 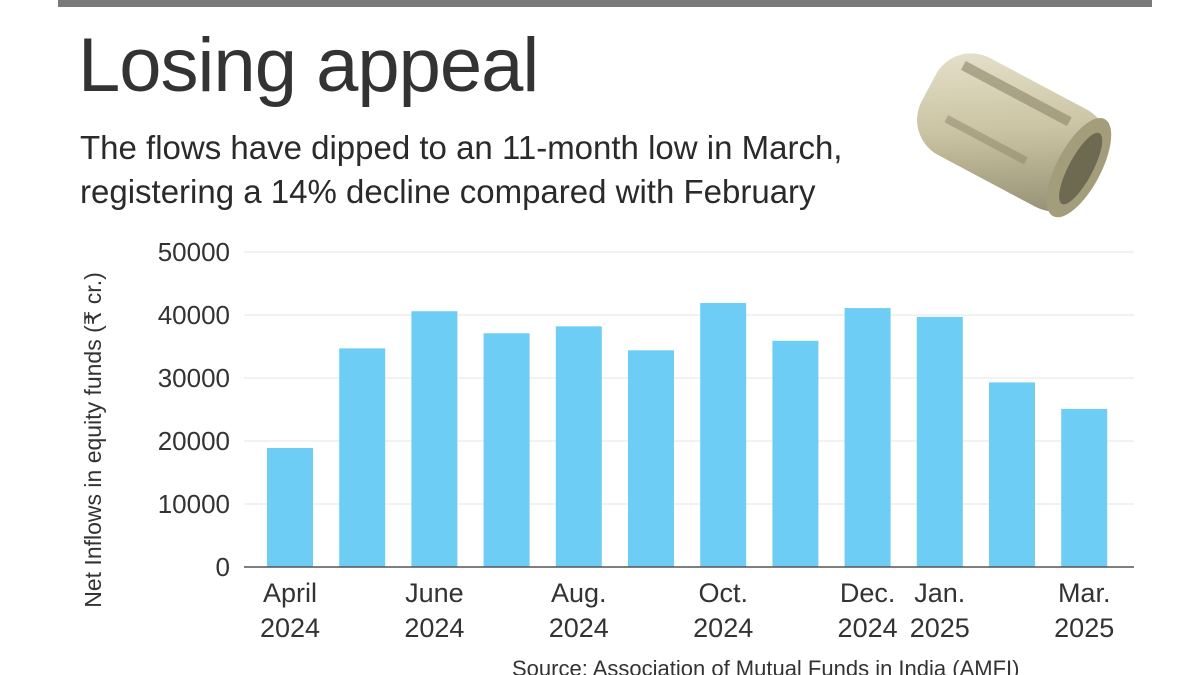 What do you see at coordinates (434, 610) in the screenshot?
I see `x-tick-label: June 2024` at bounding box center [434, 610].